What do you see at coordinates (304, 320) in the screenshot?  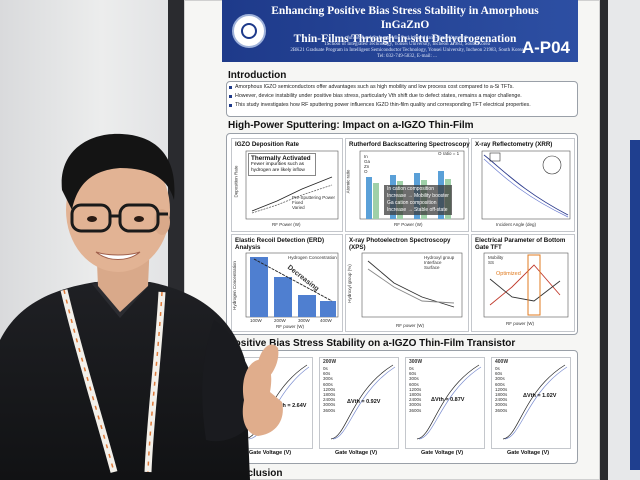 I see `tick-label: 300W` at bounding box center [304, 320].